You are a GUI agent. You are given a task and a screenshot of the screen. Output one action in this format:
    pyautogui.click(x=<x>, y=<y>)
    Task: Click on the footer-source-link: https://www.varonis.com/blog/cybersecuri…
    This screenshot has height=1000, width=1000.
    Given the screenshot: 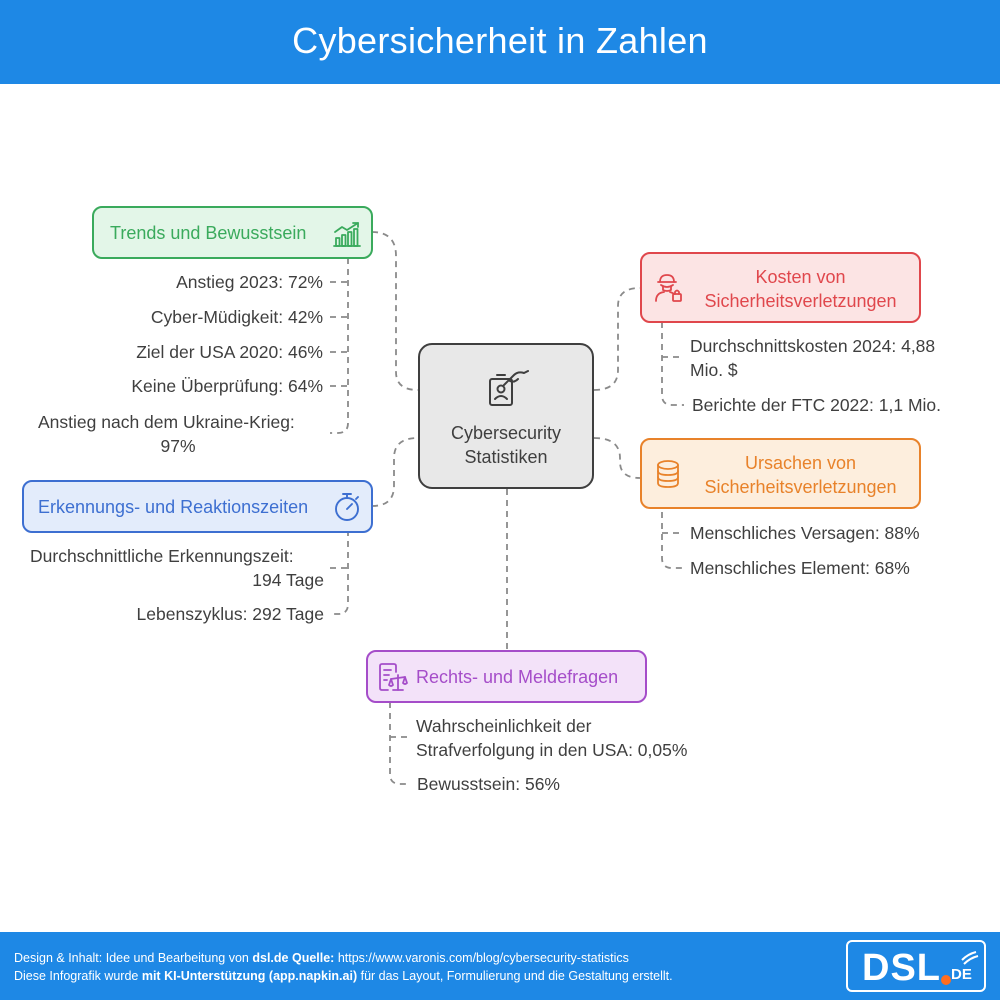 What is the action you would take?
    pyautogui.click(x=481, y=958)
    